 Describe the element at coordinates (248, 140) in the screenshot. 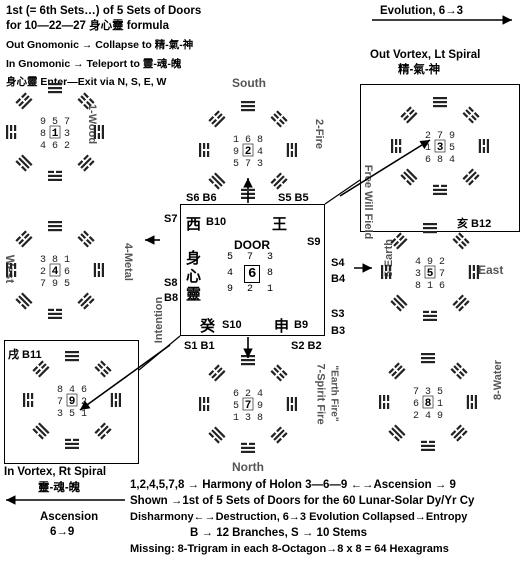

I see `octagon-fire-cell: 6` at that location.